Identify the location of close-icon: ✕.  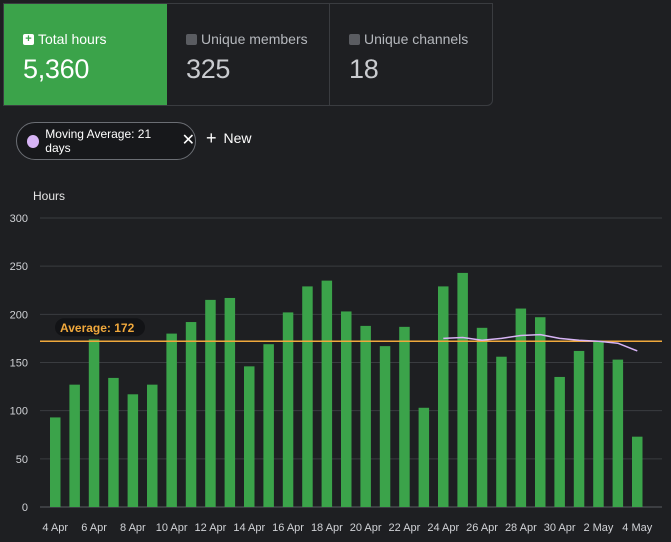
(188, 140).